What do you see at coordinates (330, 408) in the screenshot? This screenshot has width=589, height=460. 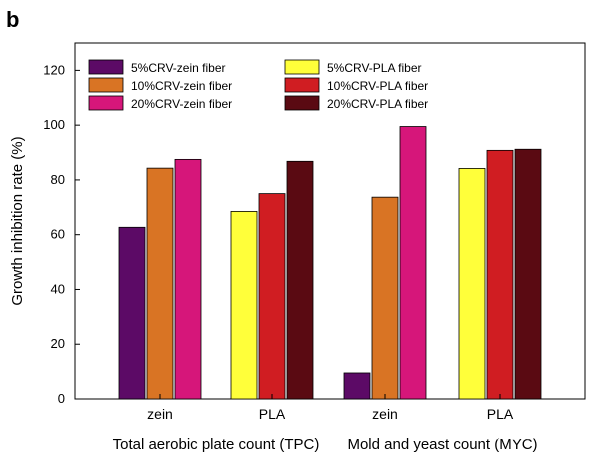 I see `x-axis-category-labels: zein PLA zein PLA` at bounding box center [330, 408].